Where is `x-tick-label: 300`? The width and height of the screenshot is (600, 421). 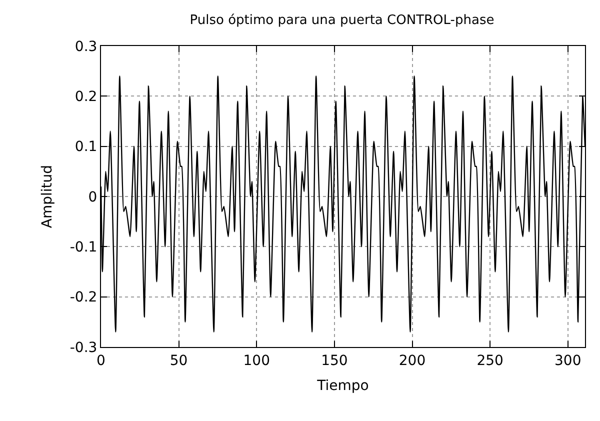 x-tick-label: 300 is located at coordinates (568, 360).